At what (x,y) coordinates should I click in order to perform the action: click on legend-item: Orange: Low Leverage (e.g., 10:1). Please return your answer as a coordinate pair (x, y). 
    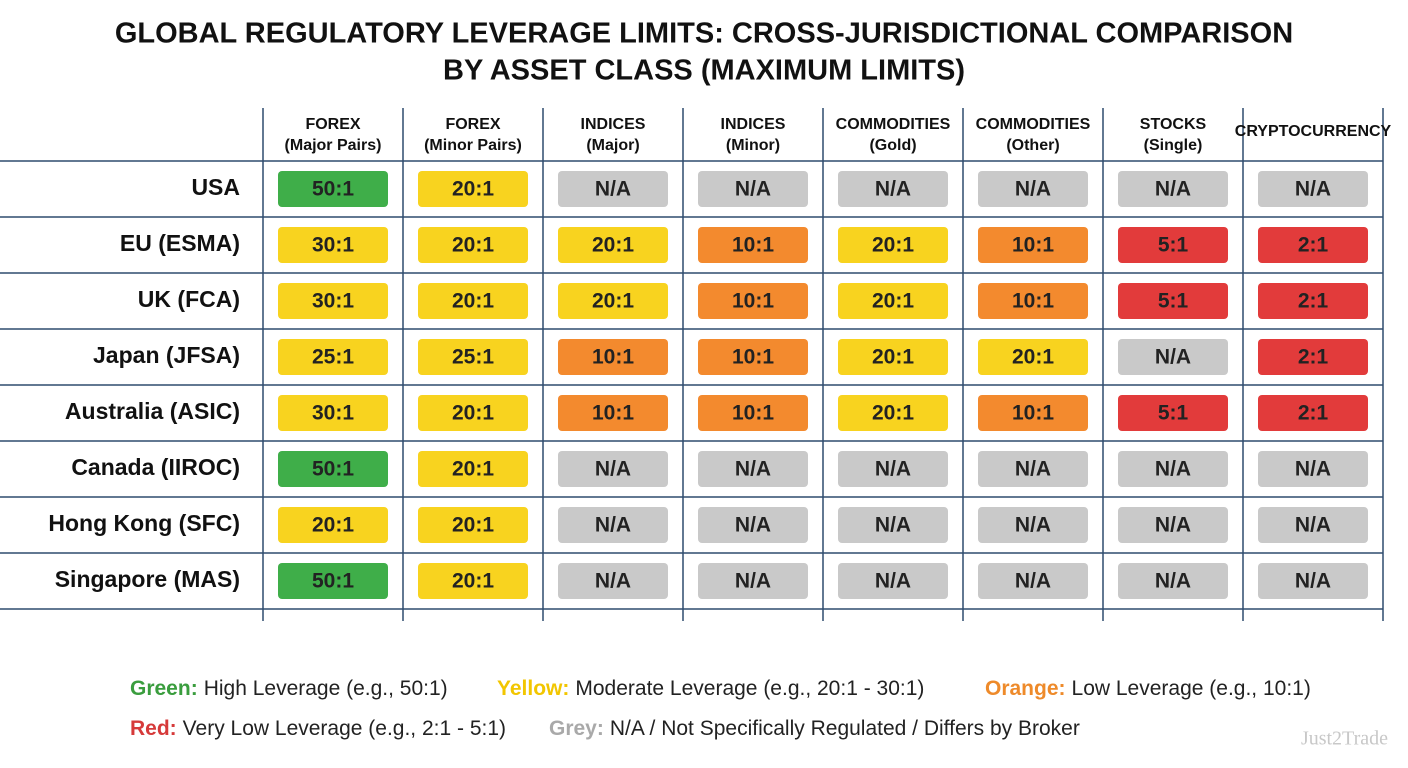
    Looking at the image, I should click on (1148, 688).